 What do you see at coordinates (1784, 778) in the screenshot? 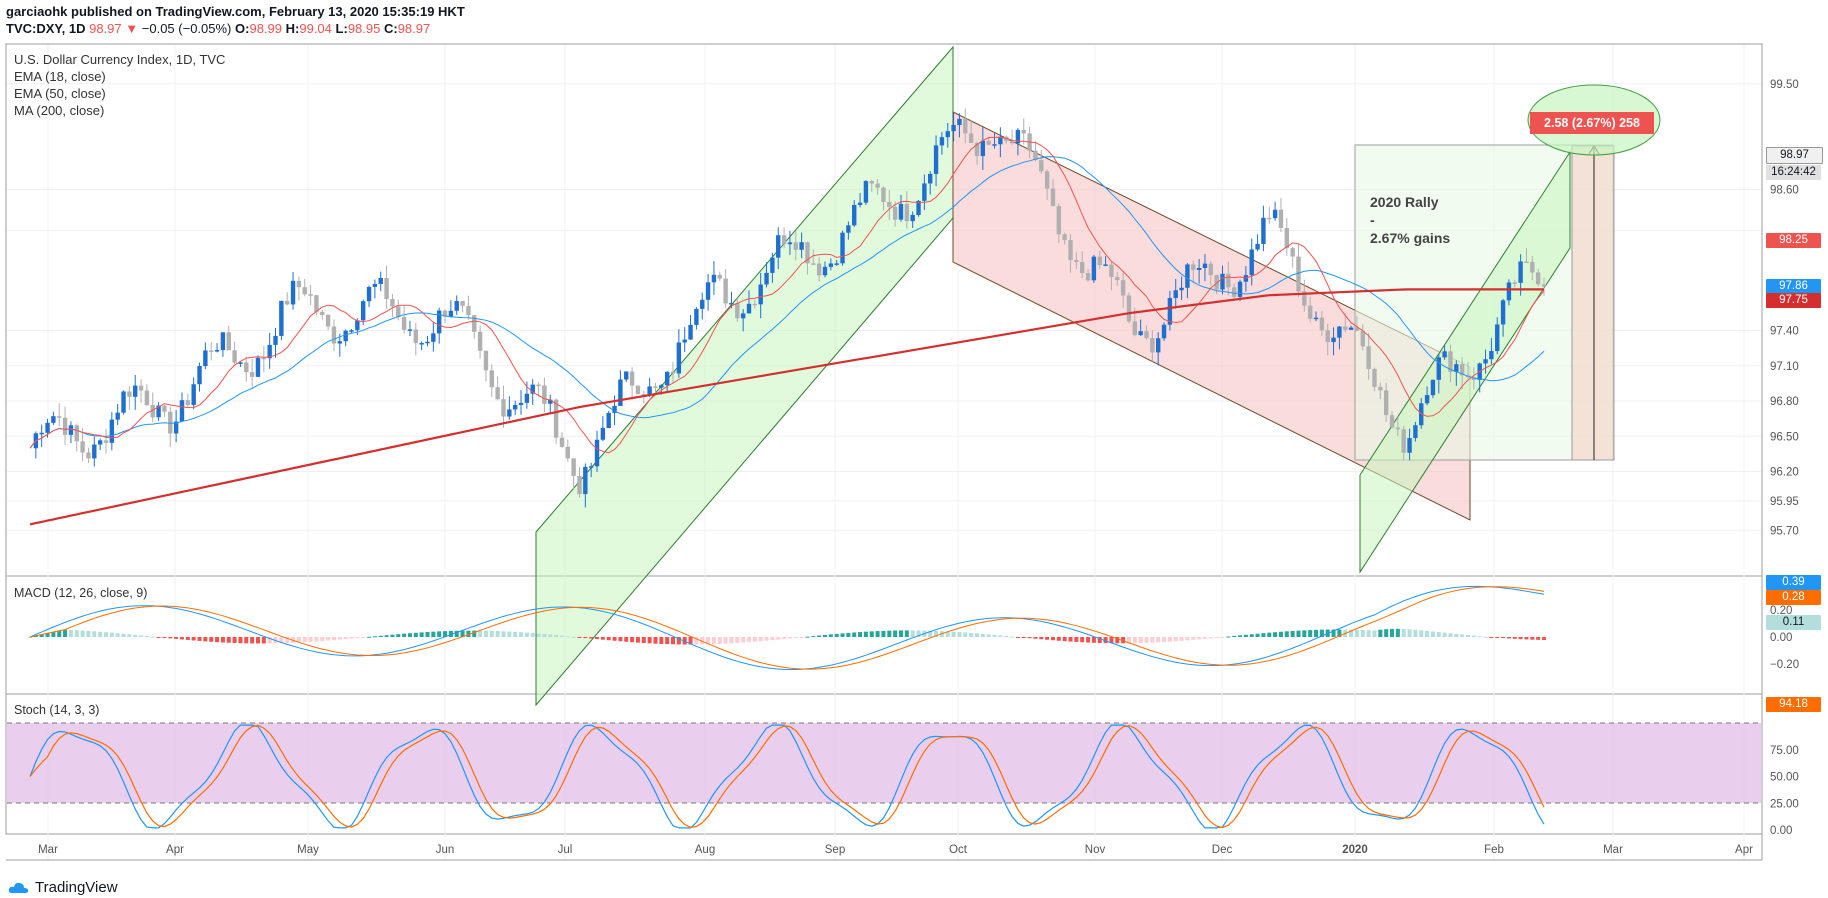
I see `stoch-tick-label: 50.00` at bounding box center [1784, 778].